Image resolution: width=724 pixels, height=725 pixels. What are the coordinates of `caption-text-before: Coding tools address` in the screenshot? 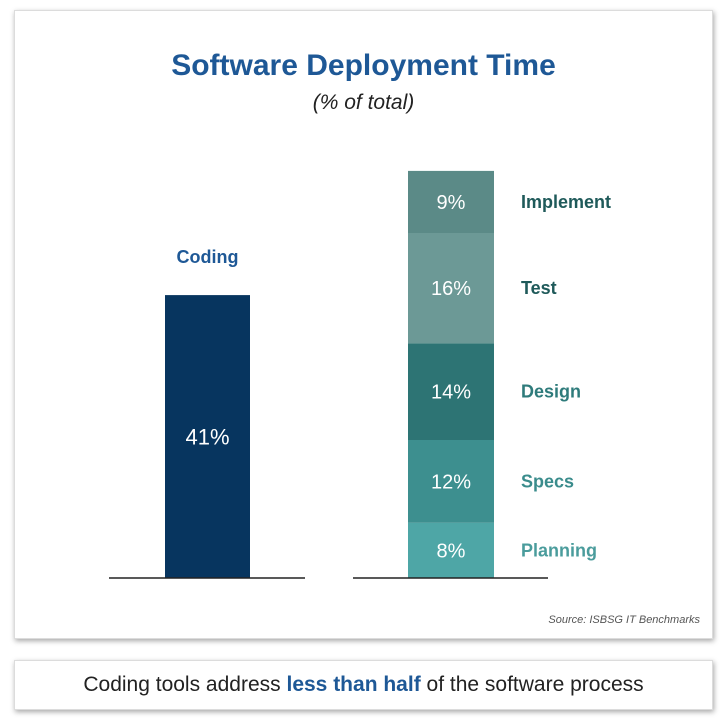 It's located at (185, 684).